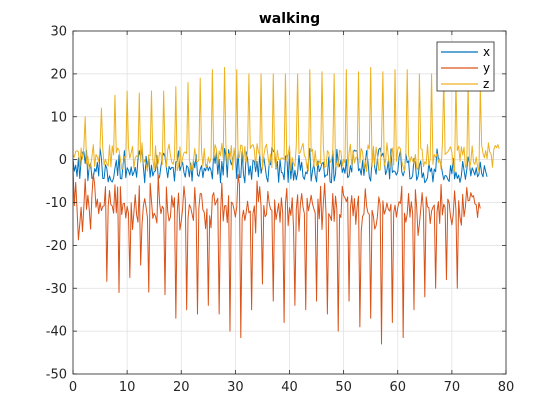 This screenshot has width=560, height=420. I want to click on y-tick-label: -30, so click(56, 289).